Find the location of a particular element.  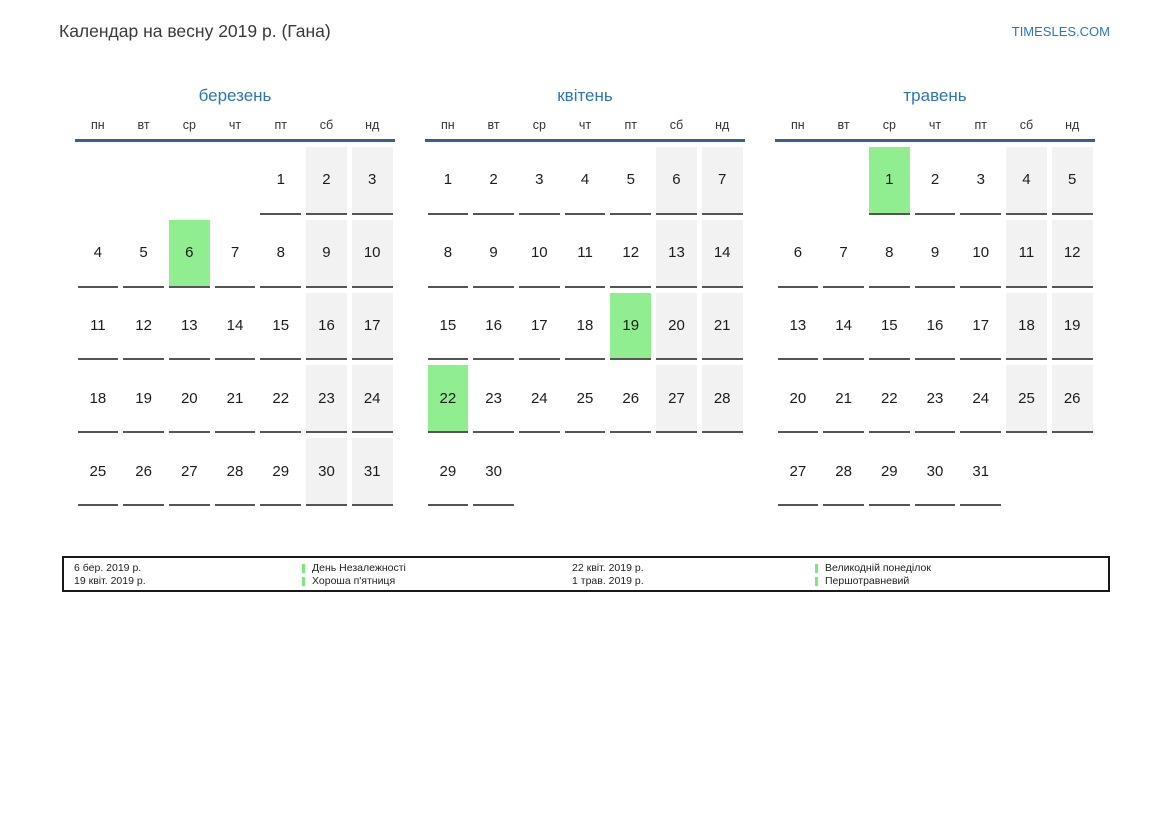

week-row: 6 7 8 9 10 11 12 is located at coordinates (935, 251).